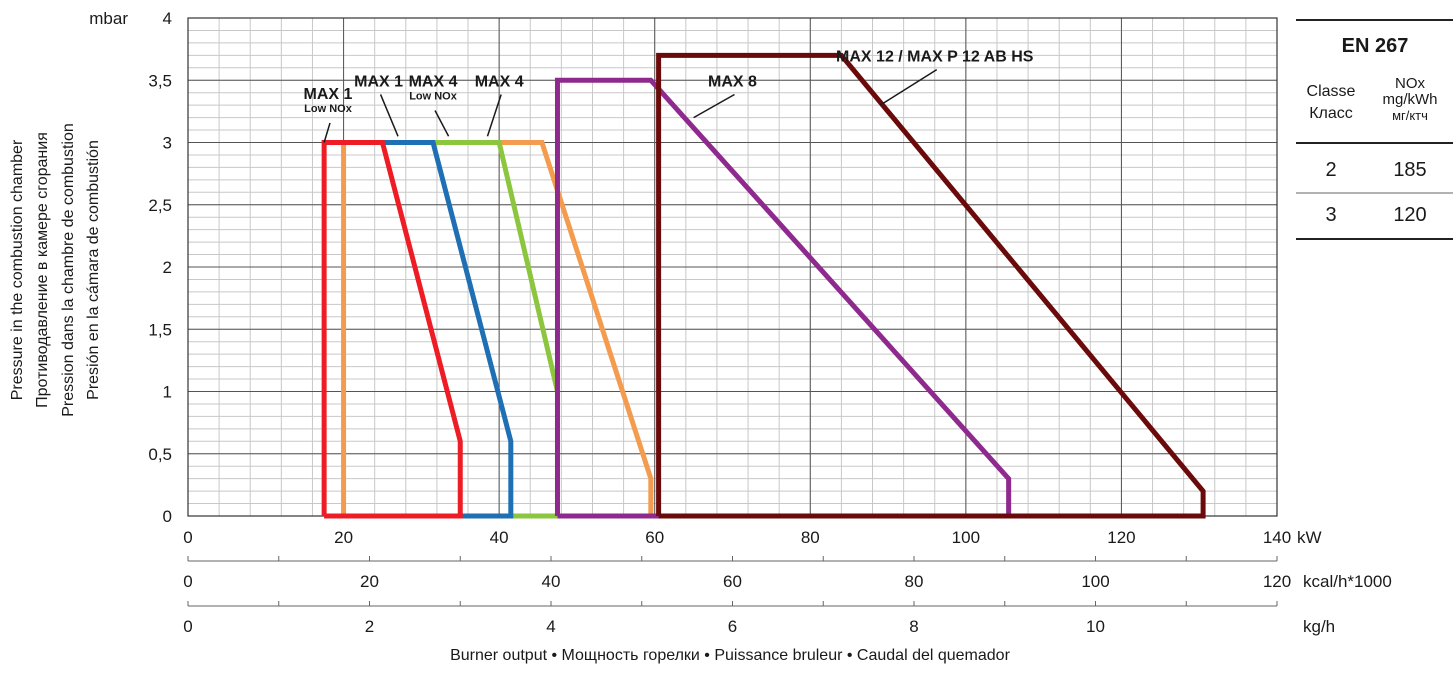 This screenshot has width=1453, height=674. I want to click on x-unit-label: kW, so click(1309, 537).